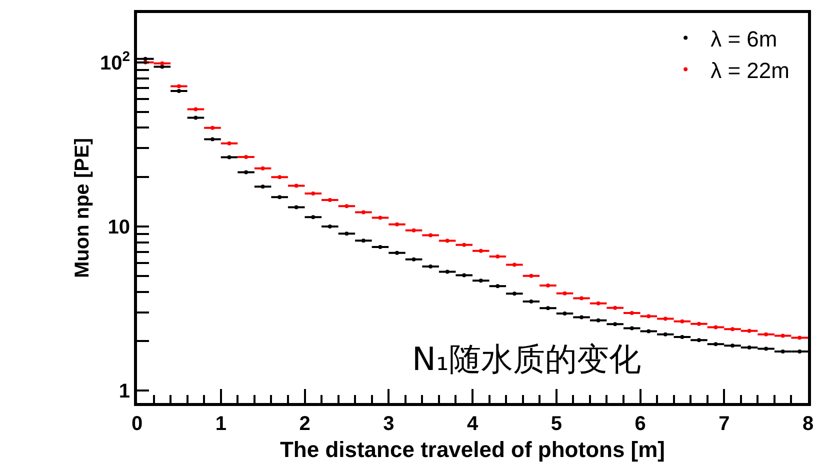 Image resolution: width=828 pixels, height=475 pixels. I want to click on legend-label: λ = 6m, so click(744, 39).